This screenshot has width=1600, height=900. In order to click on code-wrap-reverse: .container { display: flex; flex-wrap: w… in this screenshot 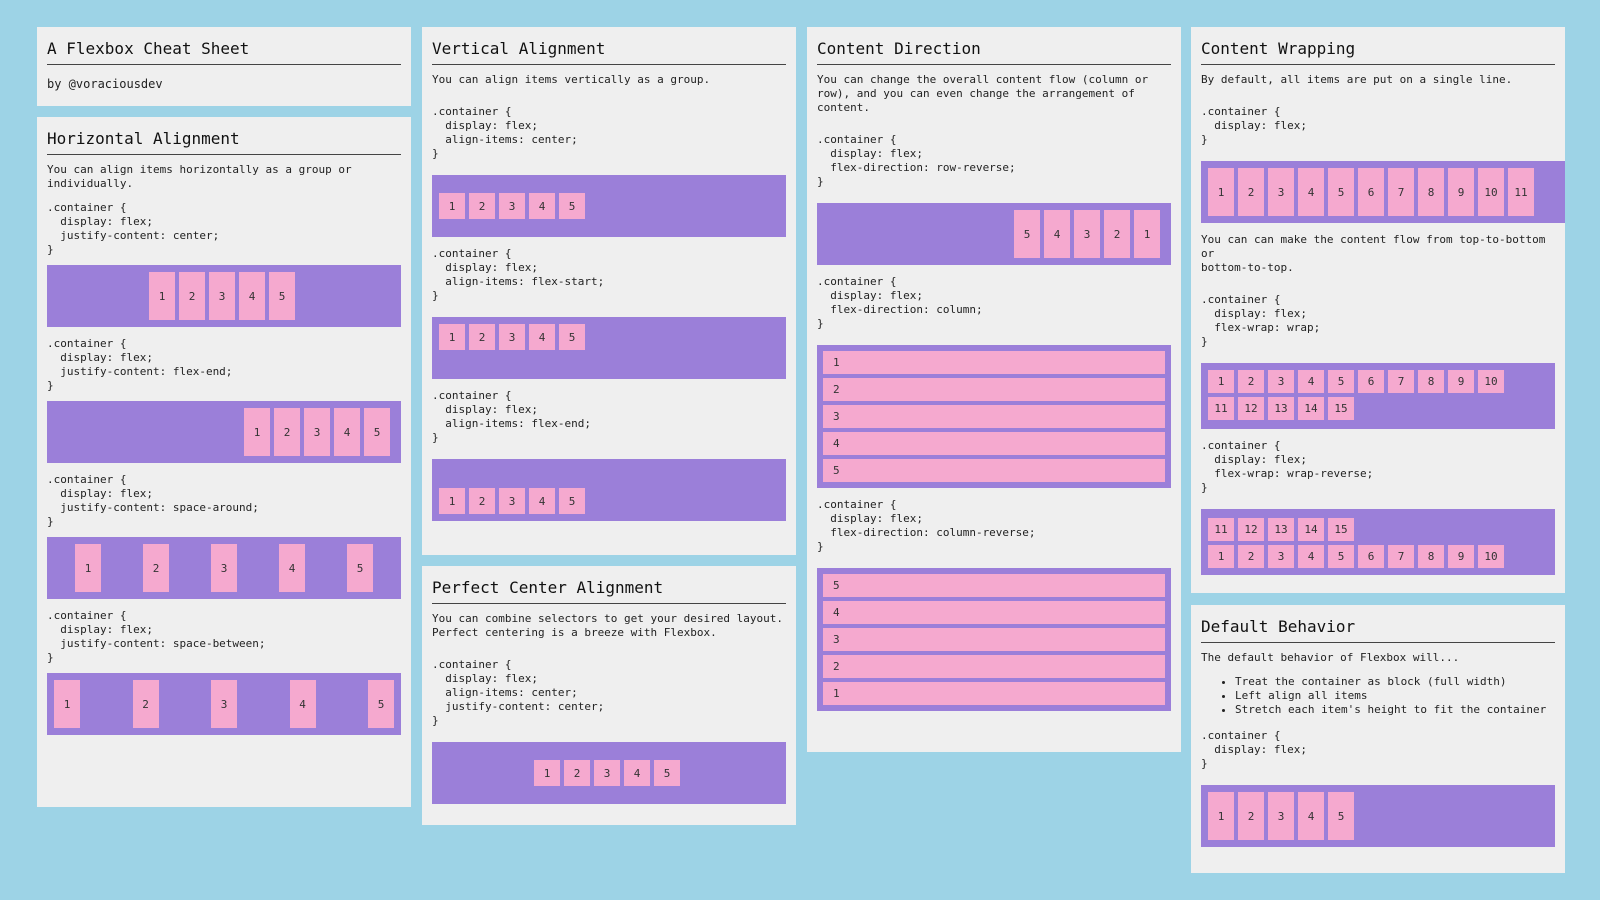, I will do `click(1287, 466)`.